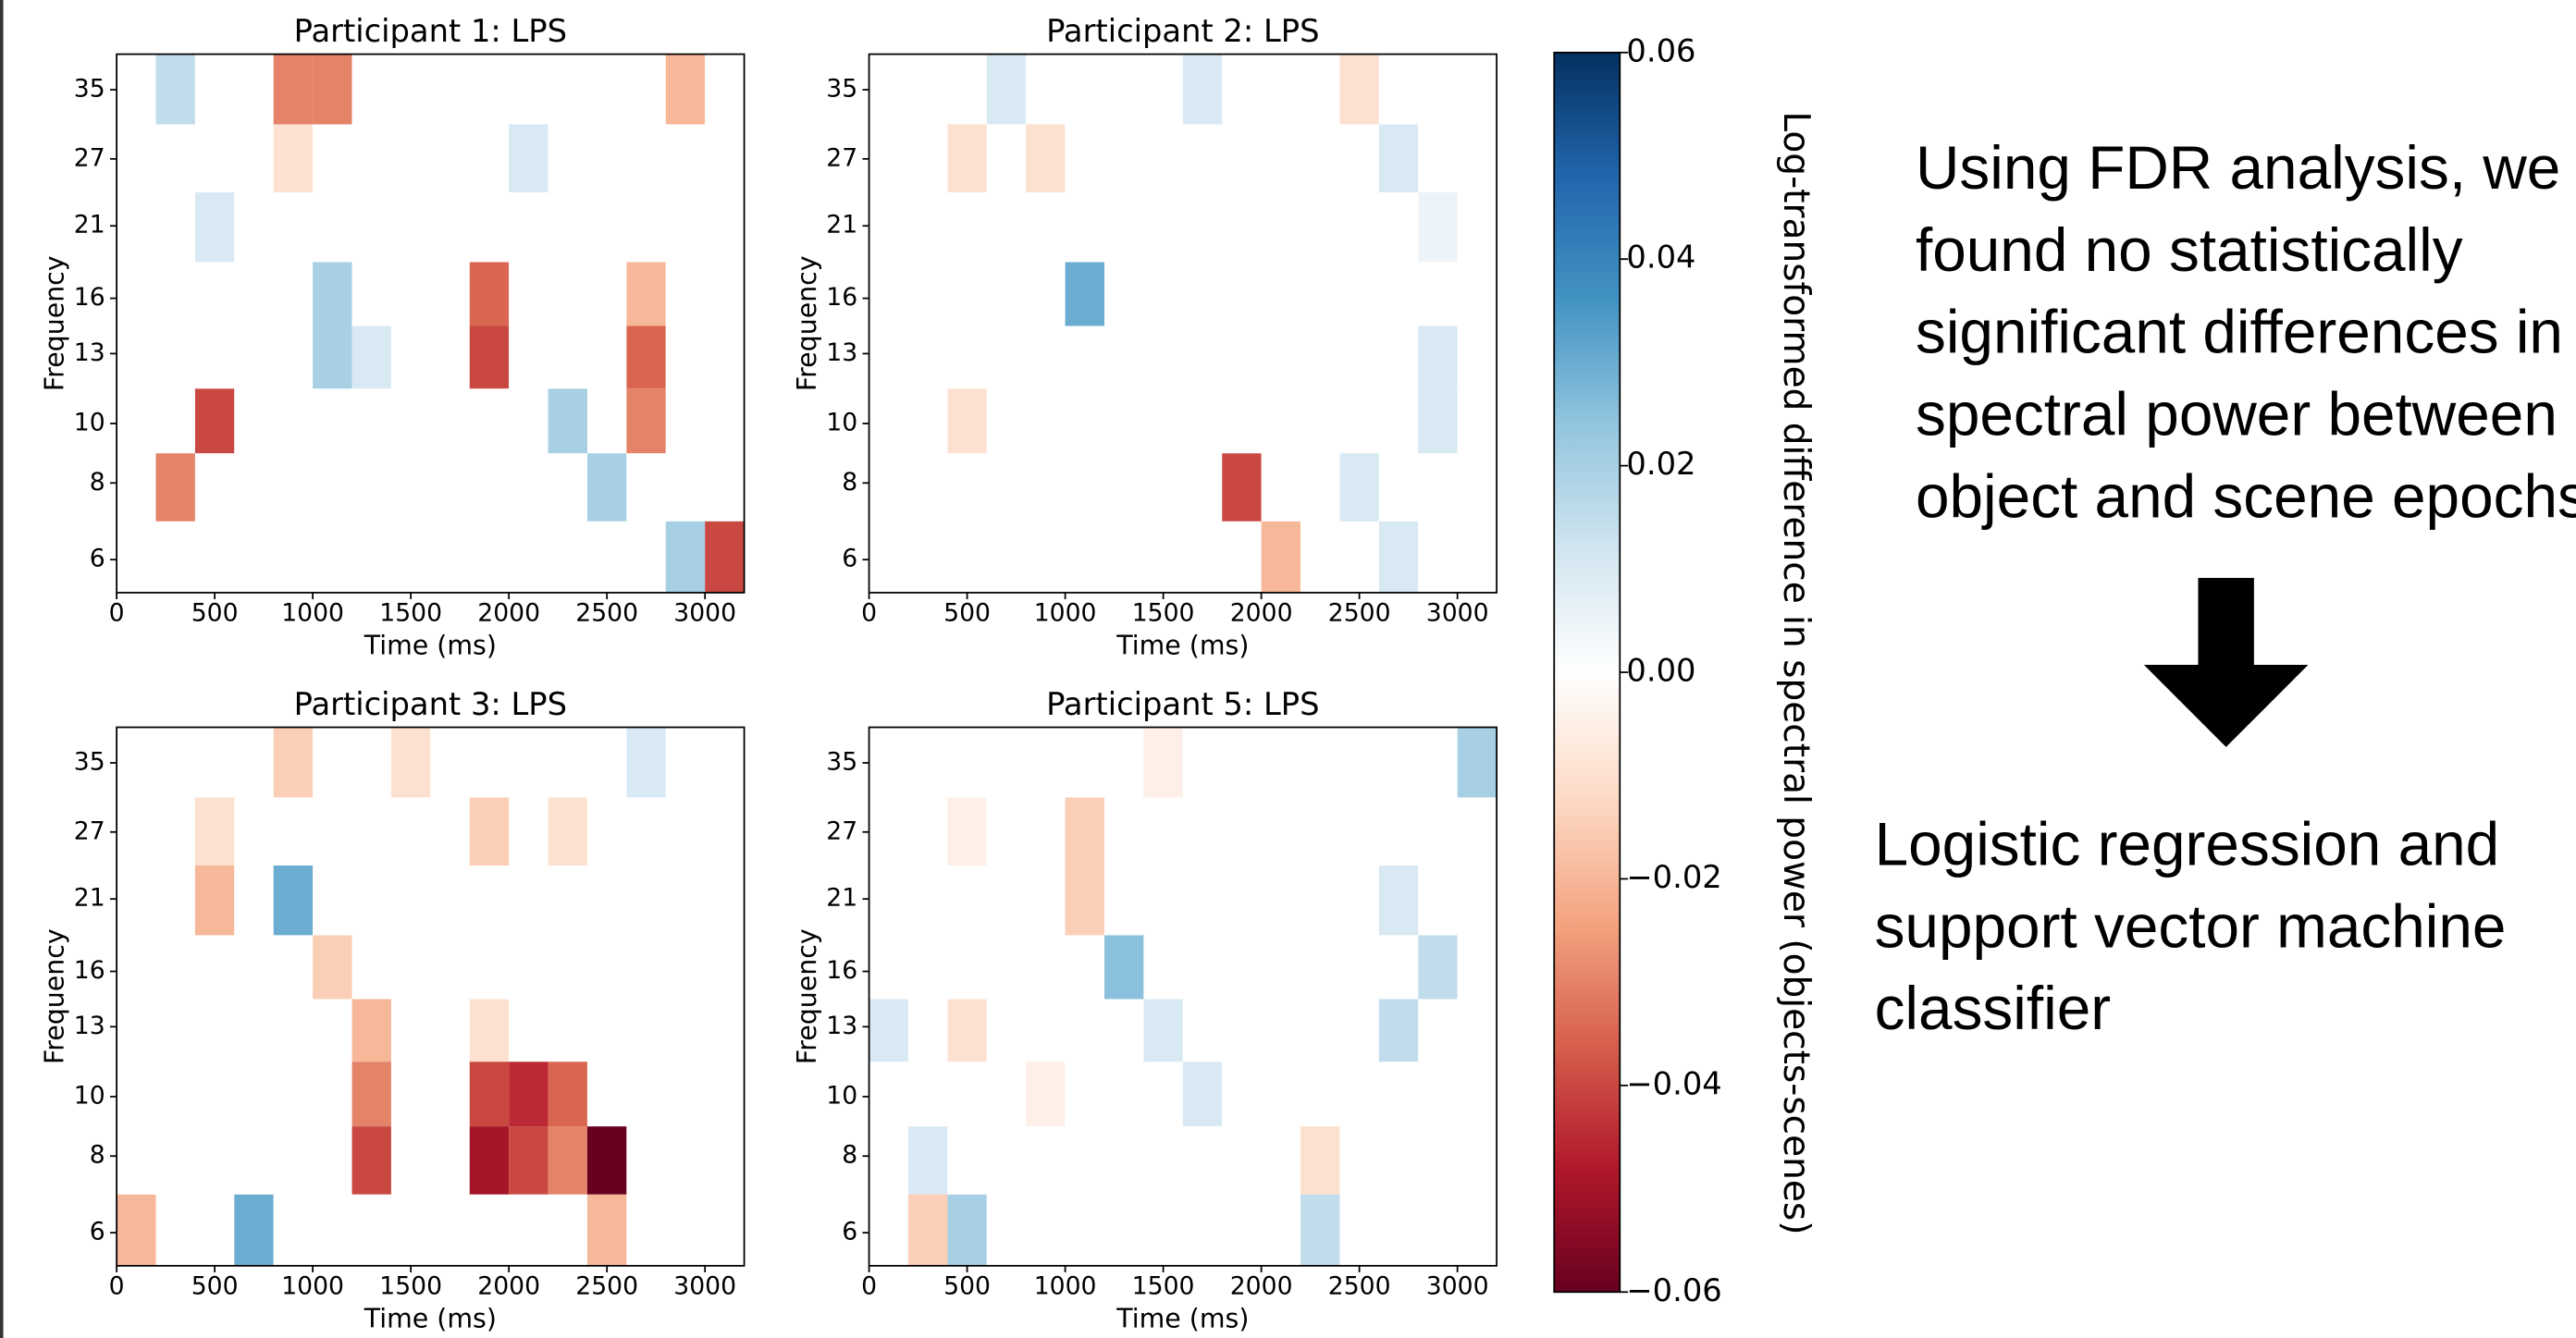 The height and width of the screenshot is (1338, 2576). Describe the element at coordinates (312, 614) in the screenshot. I see `x-tick-label: 1000` at that location.